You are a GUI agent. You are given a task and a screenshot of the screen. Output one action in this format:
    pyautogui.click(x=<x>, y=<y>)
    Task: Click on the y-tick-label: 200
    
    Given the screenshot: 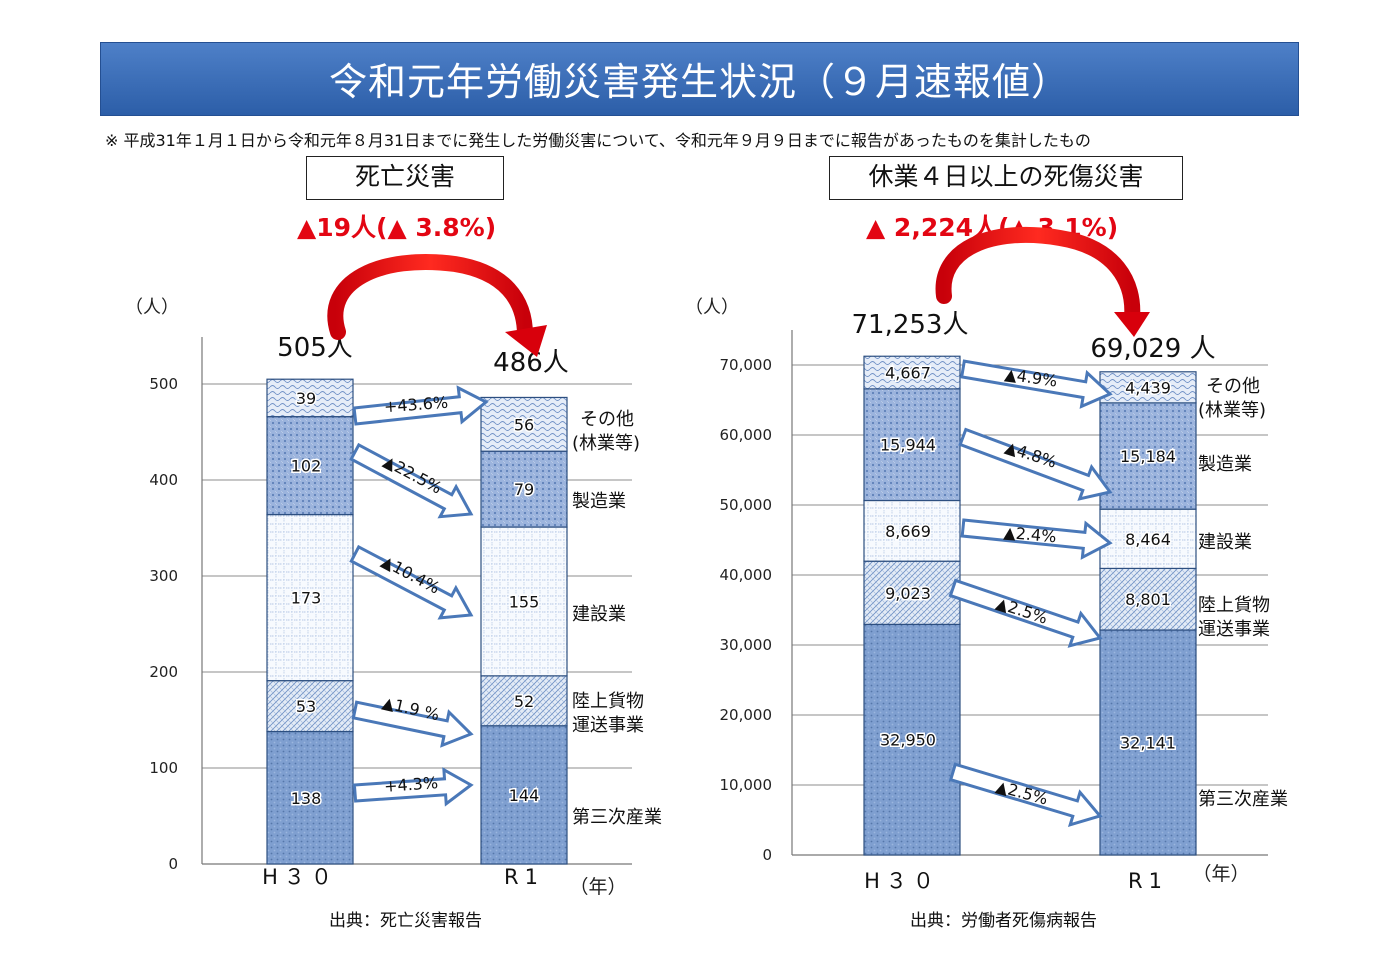 What is the action you would take?
    pyautogui.click(x=163, y=672)
    